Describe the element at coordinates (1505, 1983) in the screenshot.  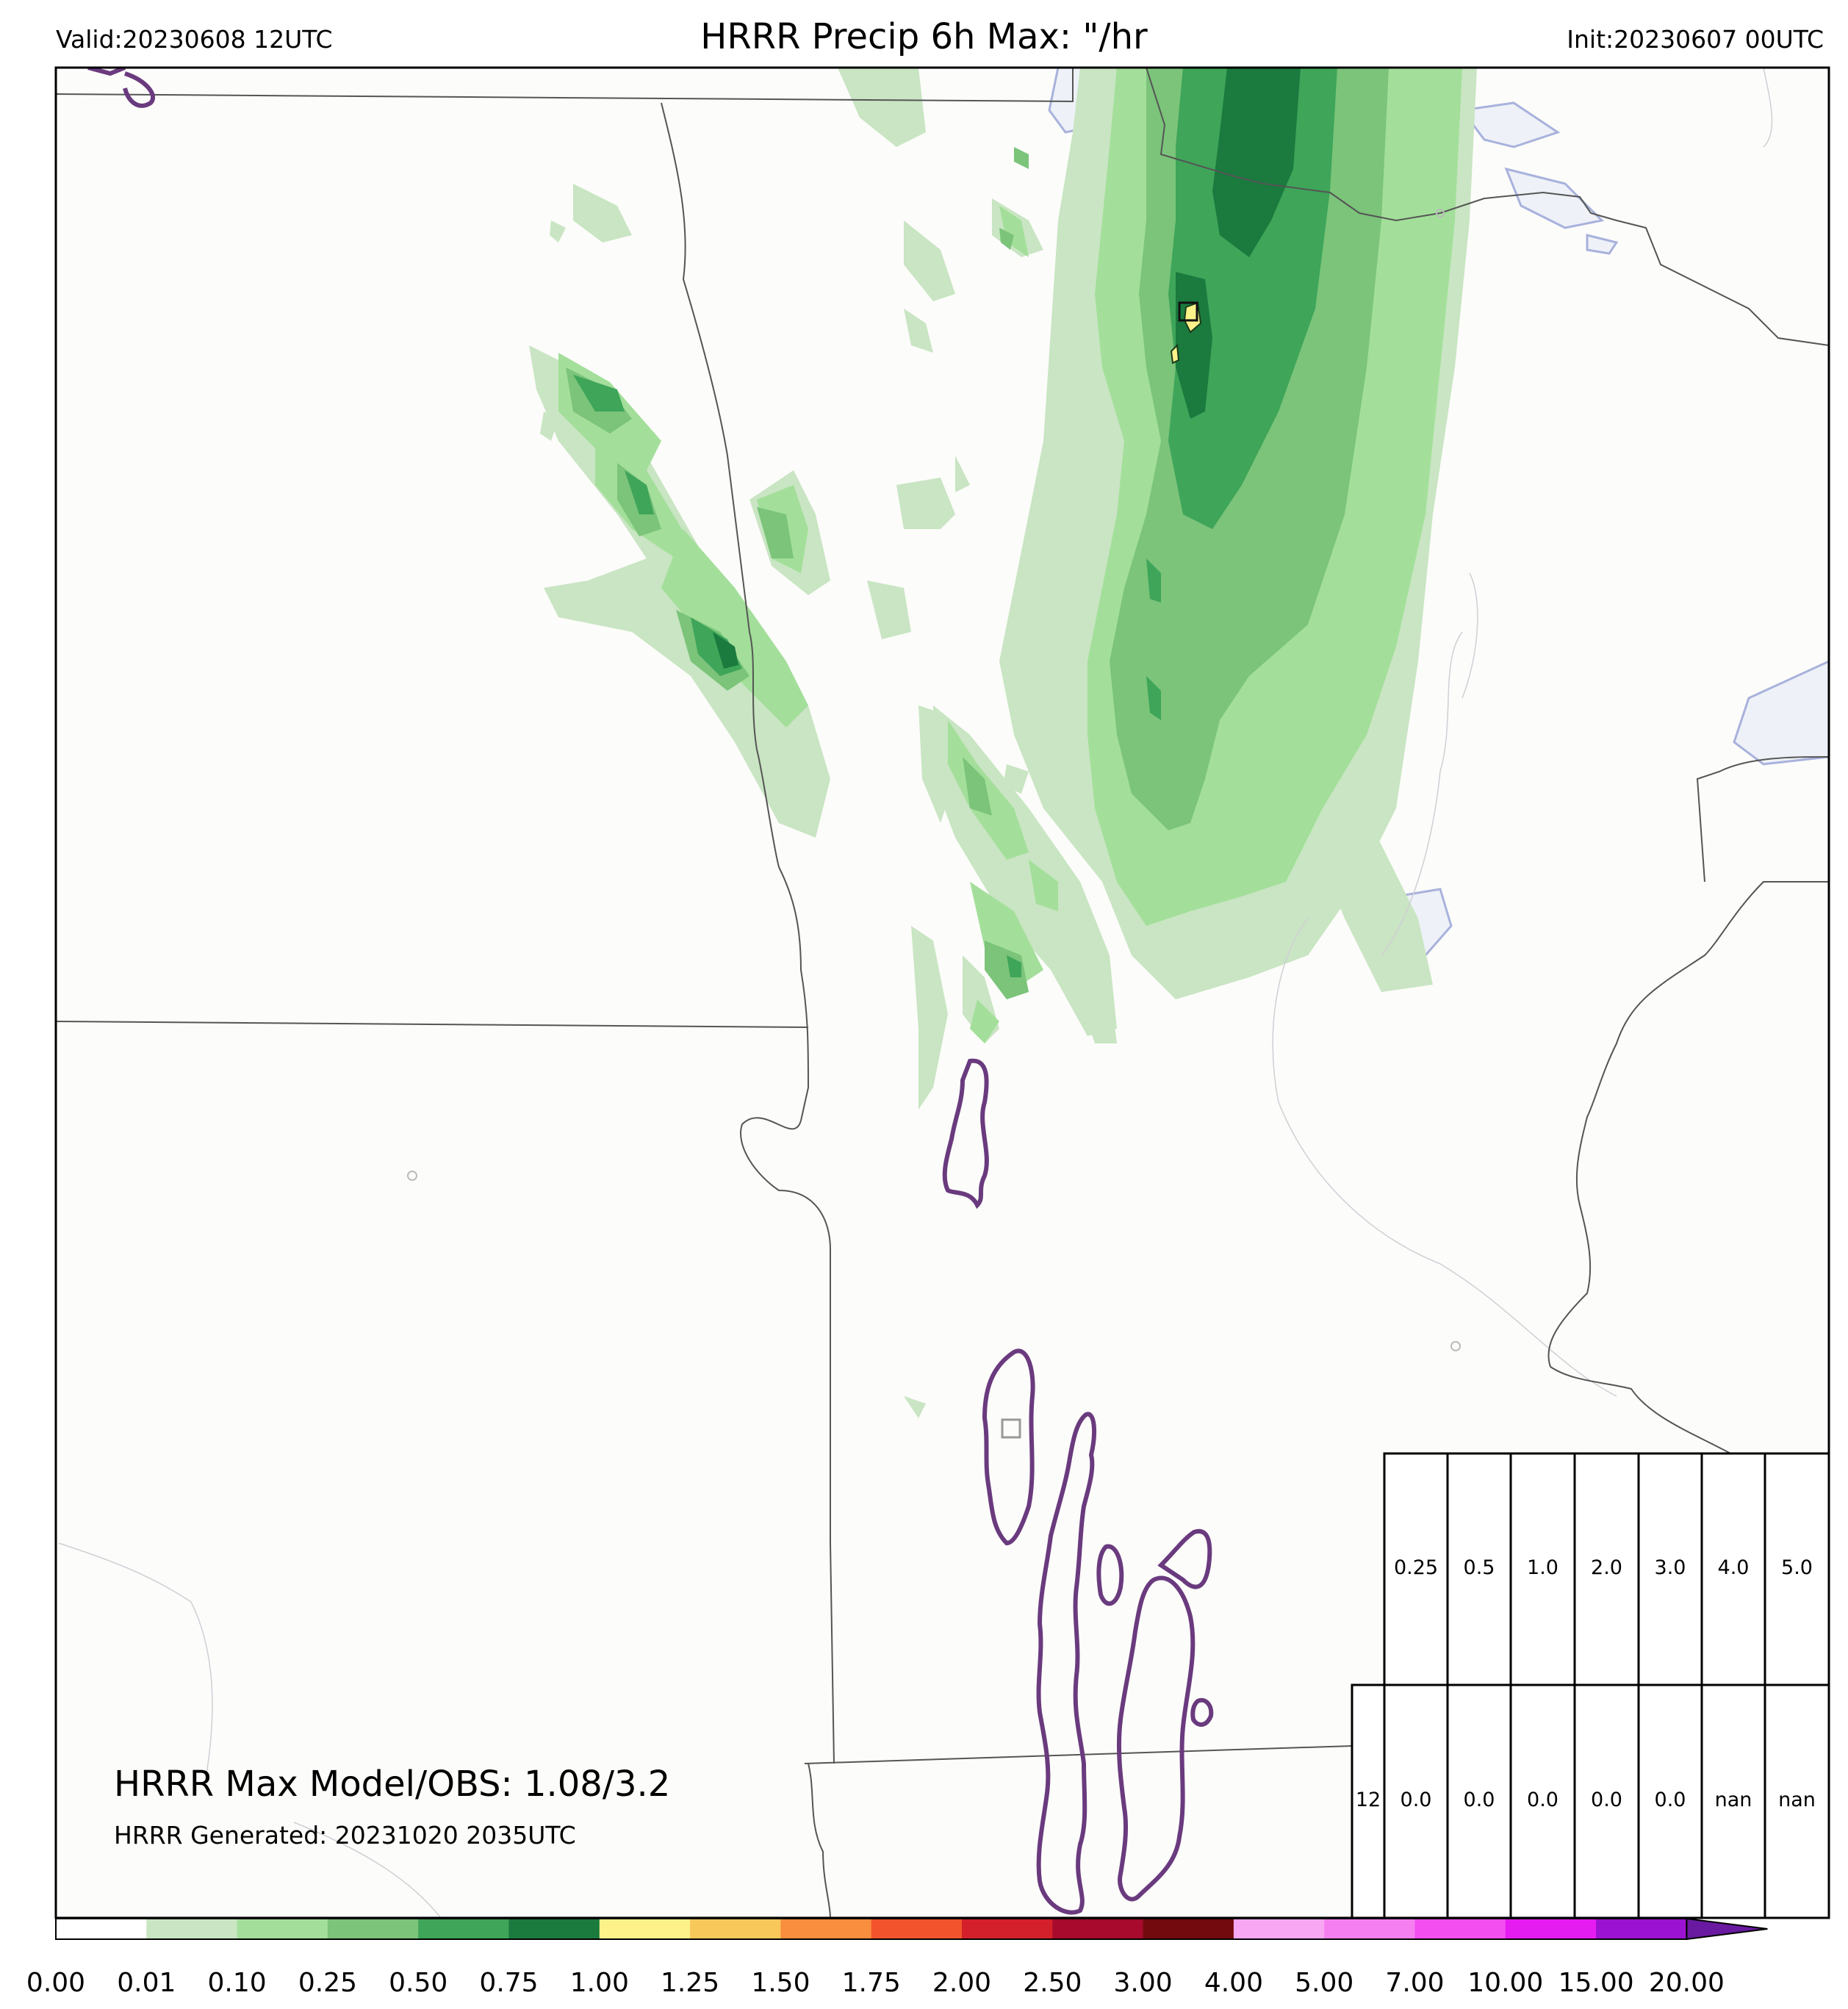
I see `colorbar-tick-label: 10.00` at that location.